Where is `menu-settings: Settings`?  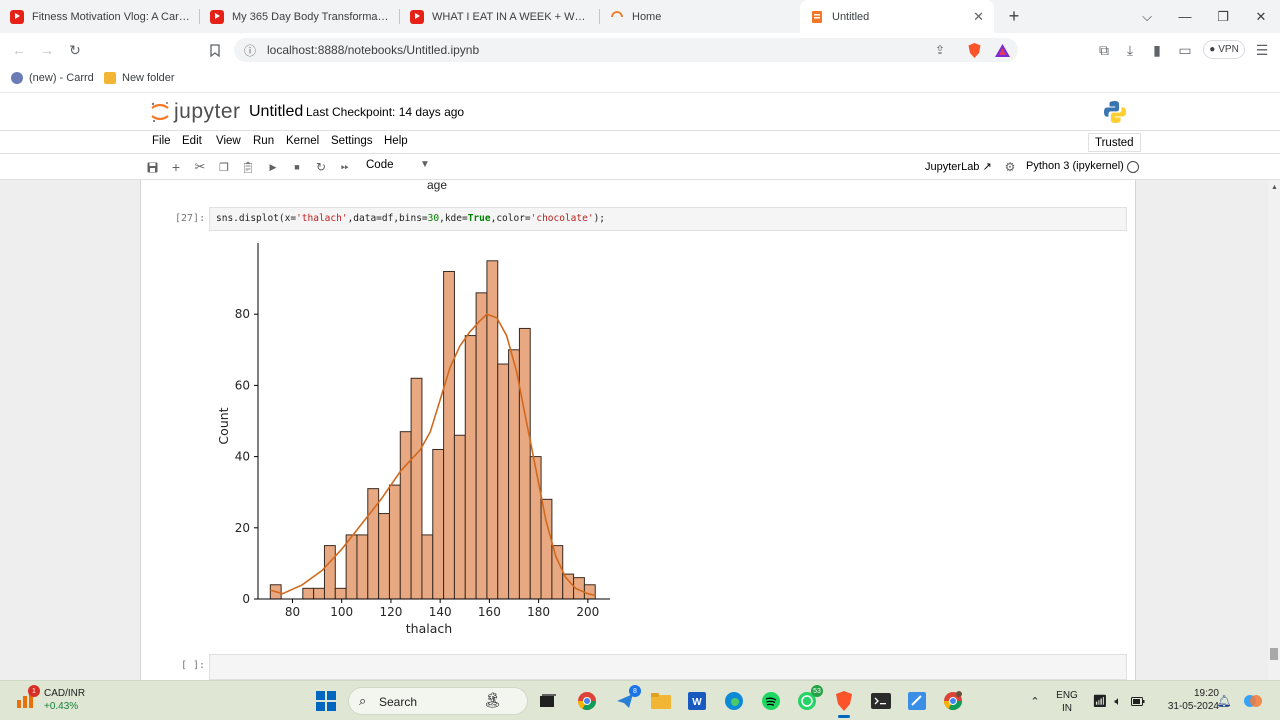 menu-settings: Settings is located at coordinates (352, 141).